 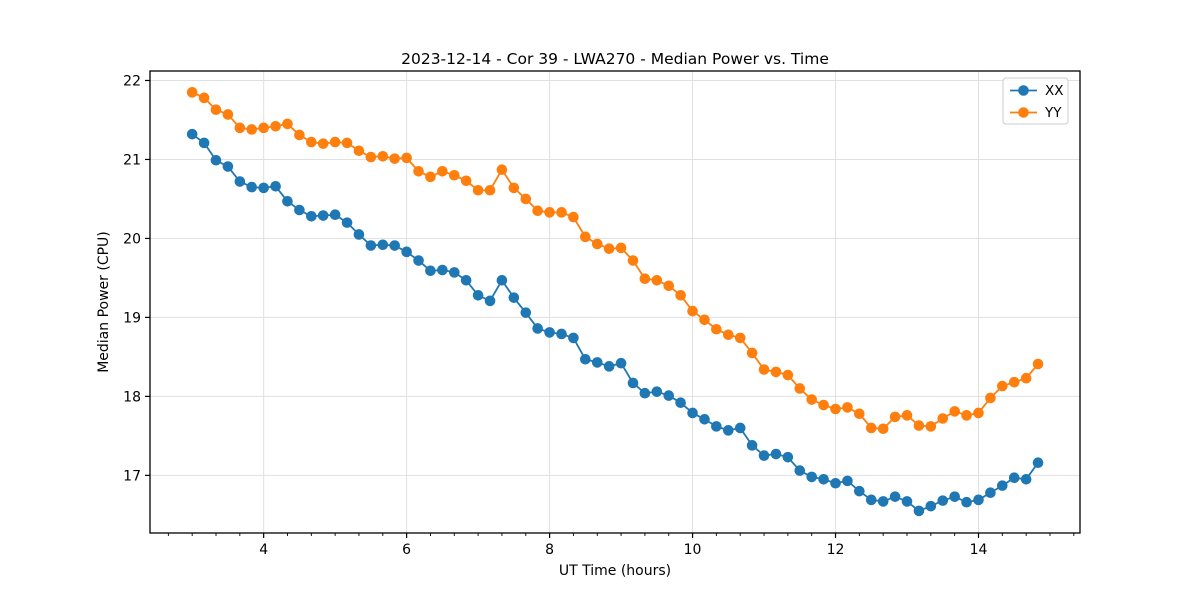 I want to click on x-tick-label: 6, so click(x=406, y=550).